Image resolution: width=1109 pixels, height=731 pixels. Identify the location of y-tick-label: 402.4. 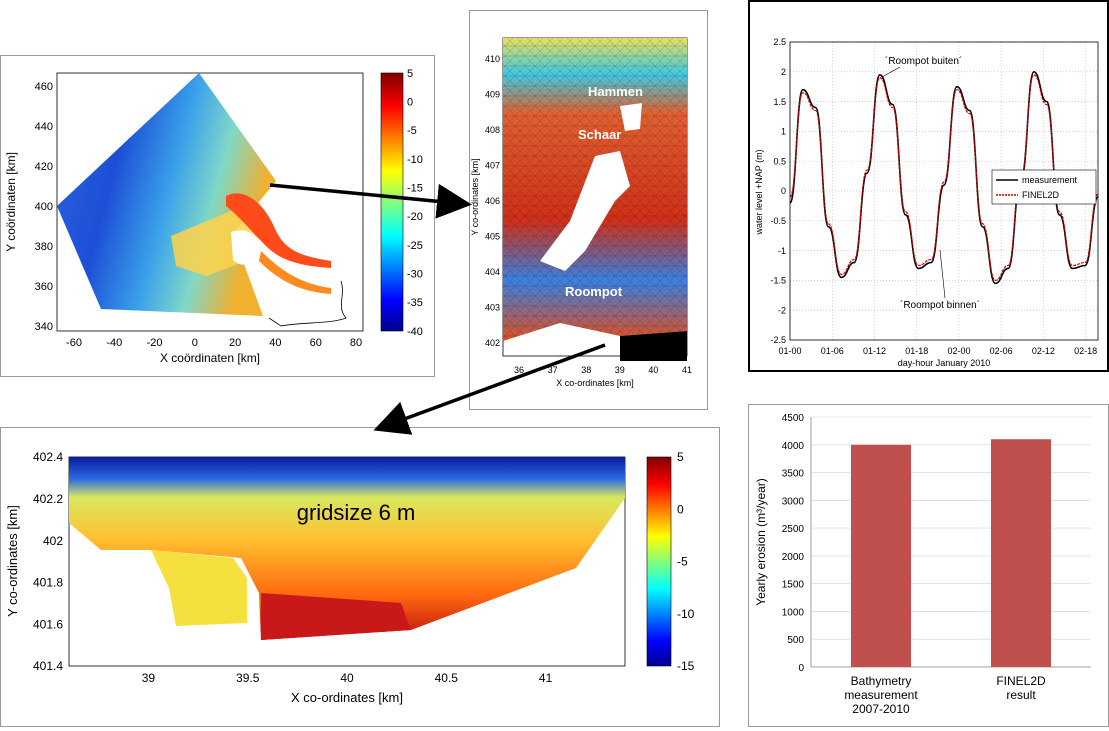
(48, 457).